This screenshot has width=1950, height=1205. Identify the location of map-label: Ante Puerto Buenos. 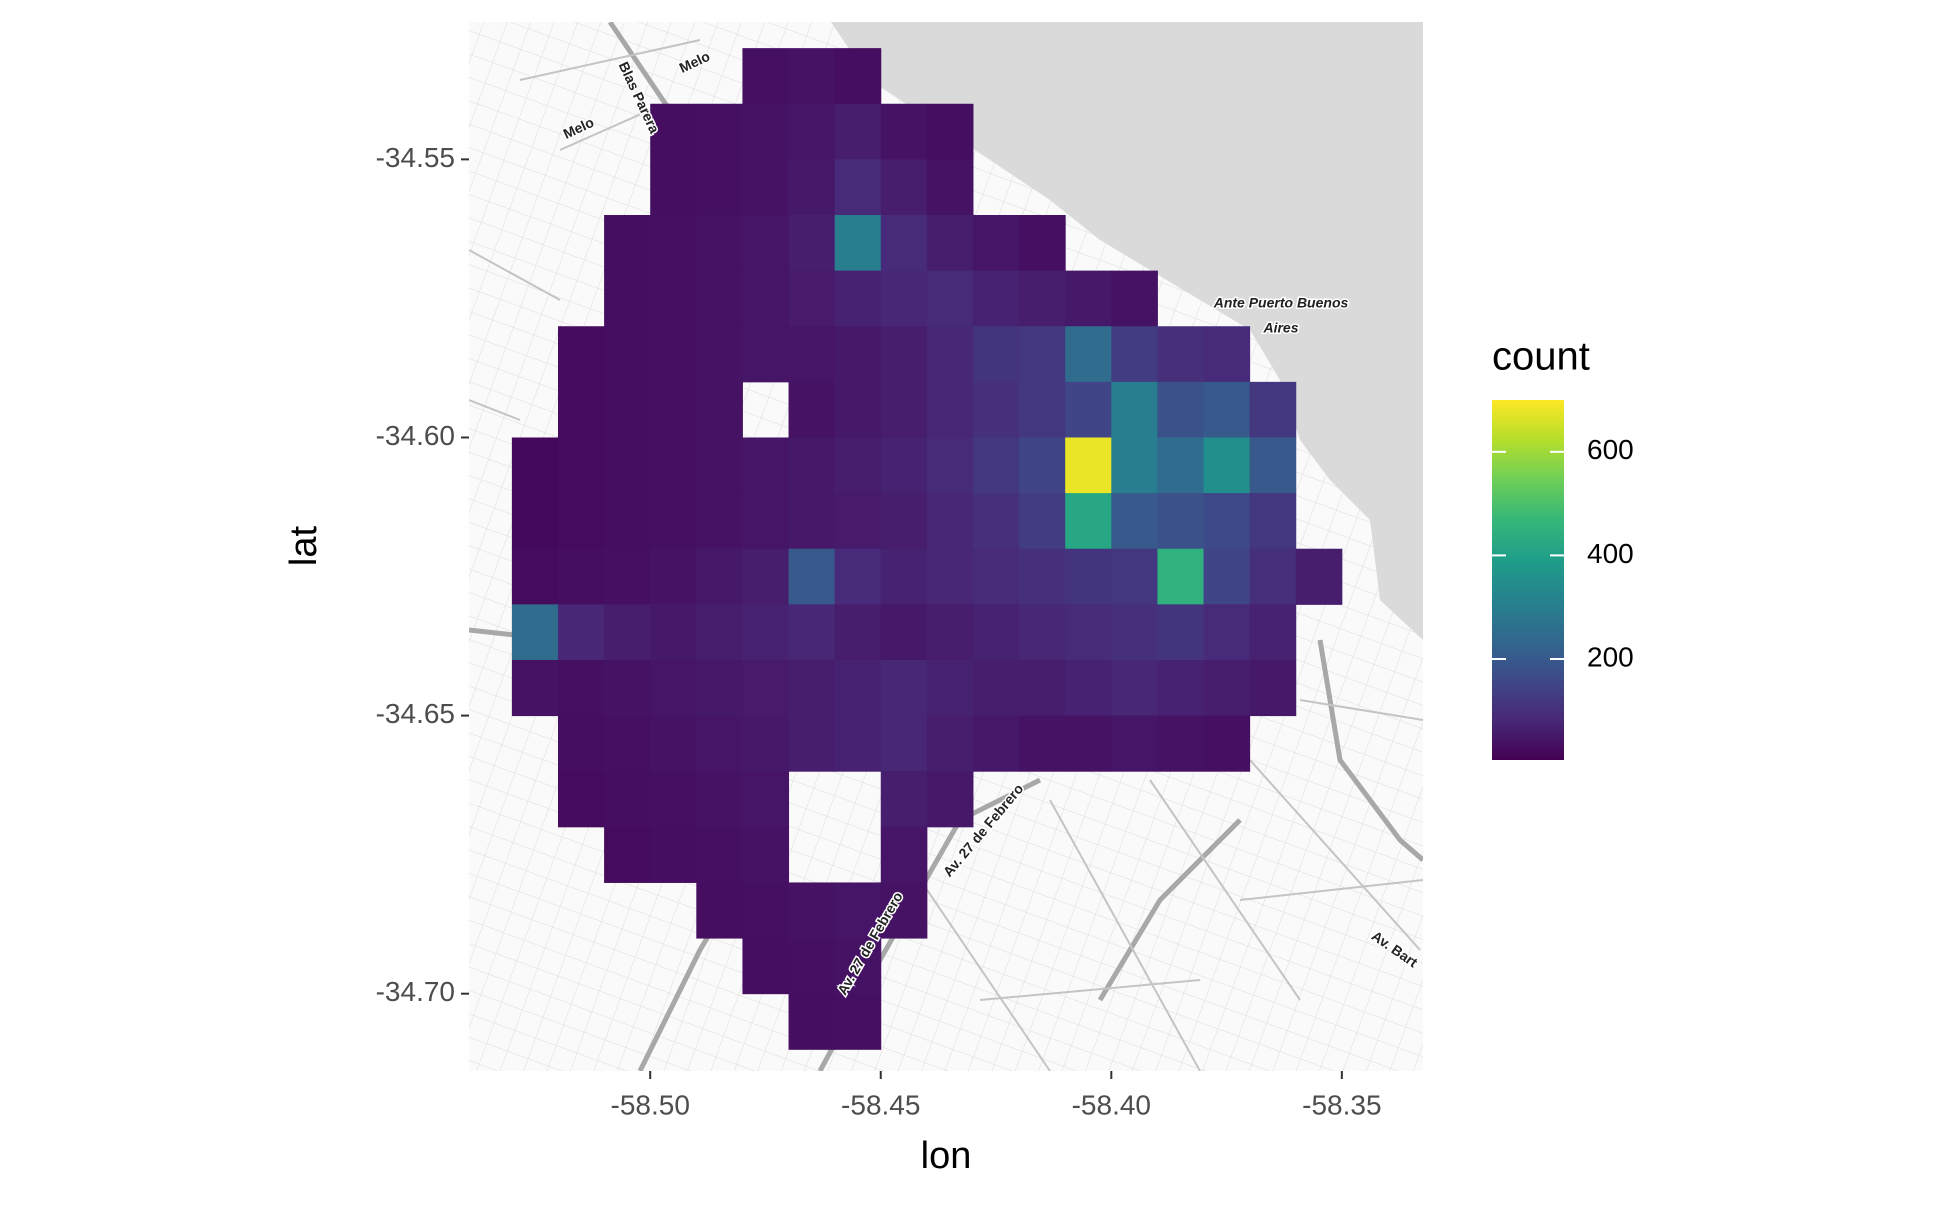
(1281, 303).